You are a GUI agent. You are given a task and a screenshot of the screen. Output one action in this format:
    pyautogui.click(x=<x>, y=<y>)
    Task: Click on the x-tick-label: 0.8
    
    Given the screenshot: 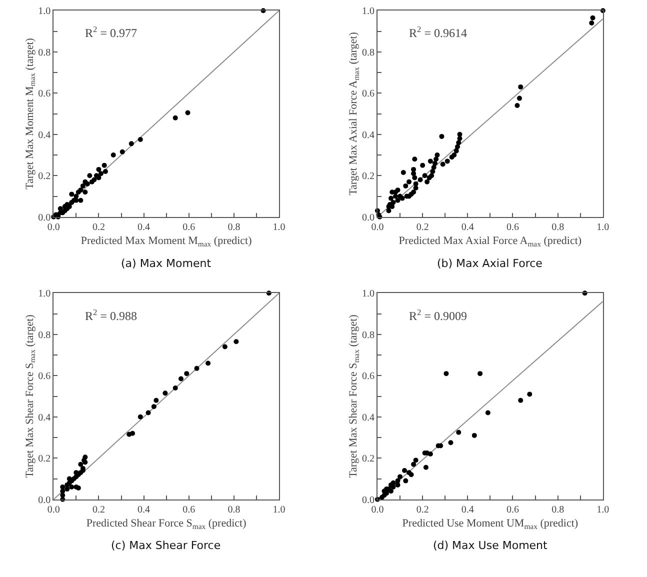 What is the action you would take?
    pyautogui.click(x=558, y=227)
    